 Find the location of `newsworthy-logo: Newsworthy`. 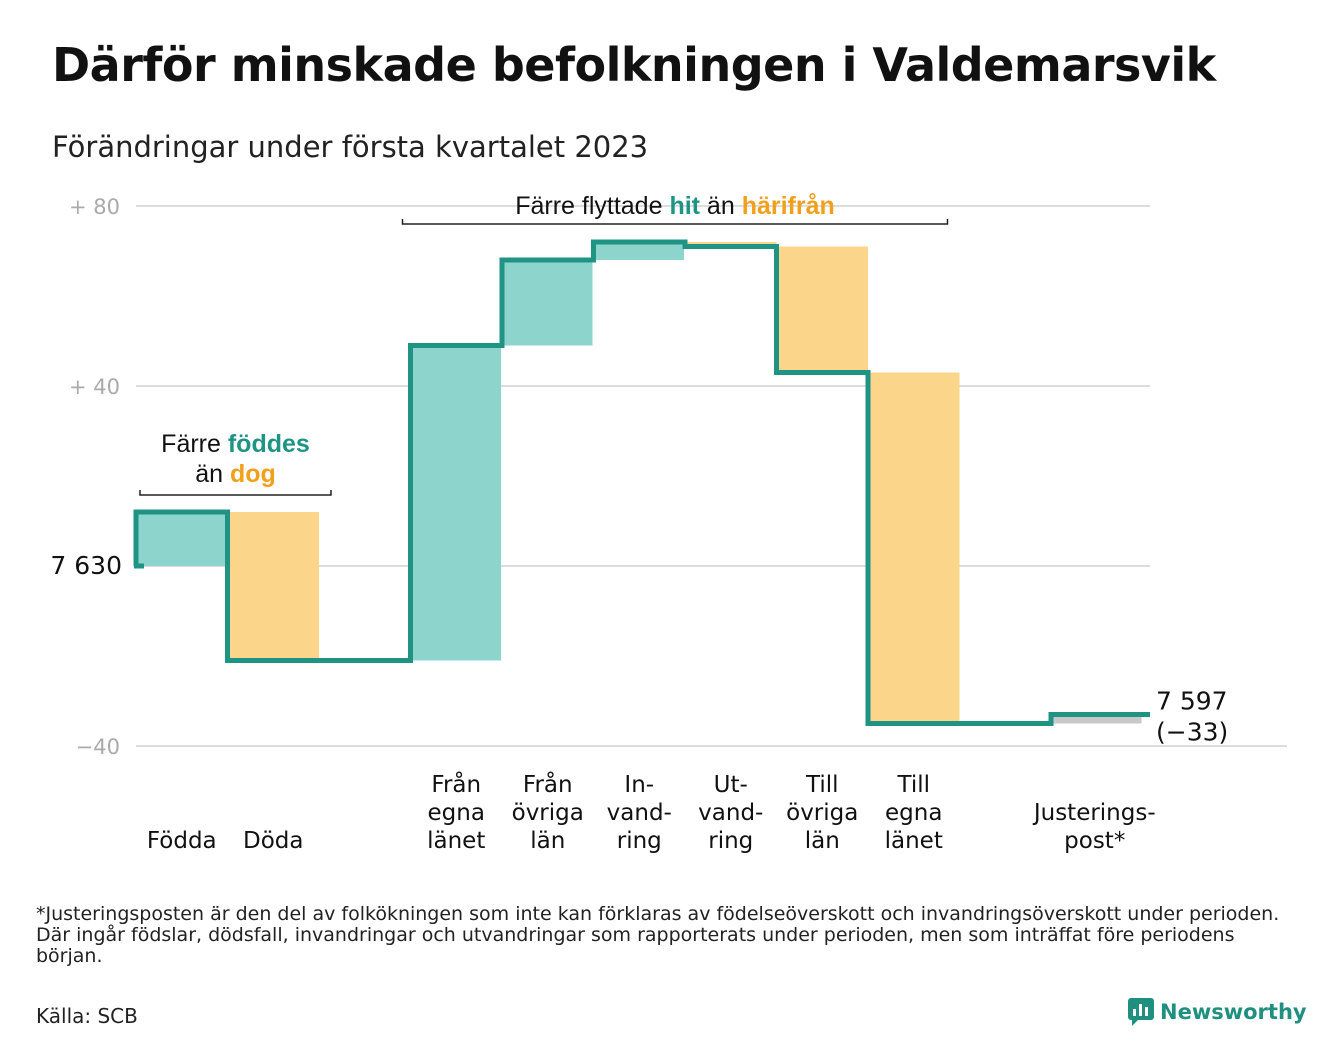

newsworthy-logo: Newsworthy is located at coordinates (1217, 1012).